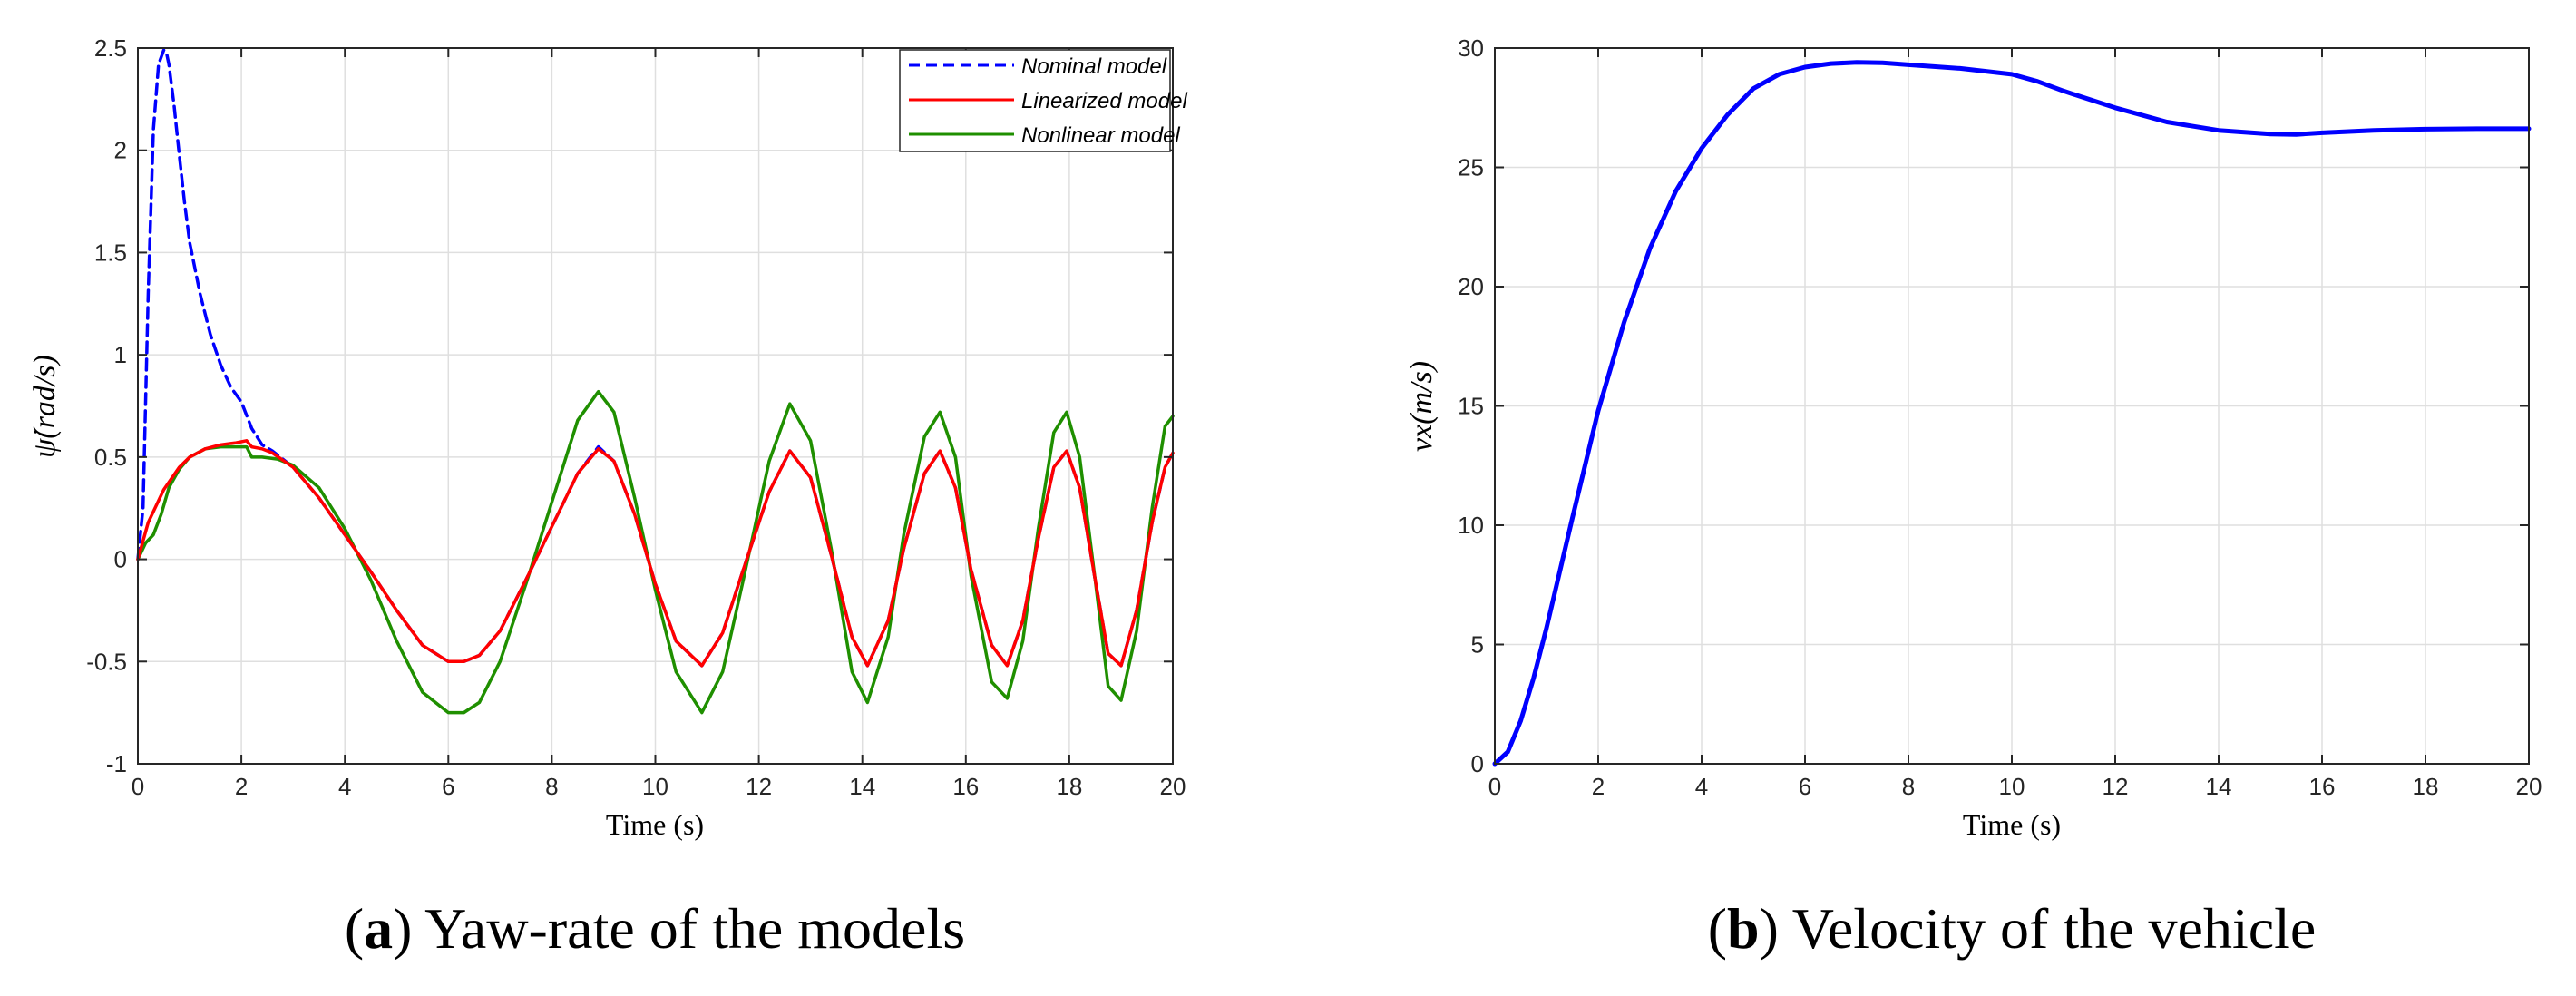 This screenshot has width=2576, height=996. Describe the element at coordinates (110, 252) in the screenshot. I see `y-tick-label: 1.5` at that location.